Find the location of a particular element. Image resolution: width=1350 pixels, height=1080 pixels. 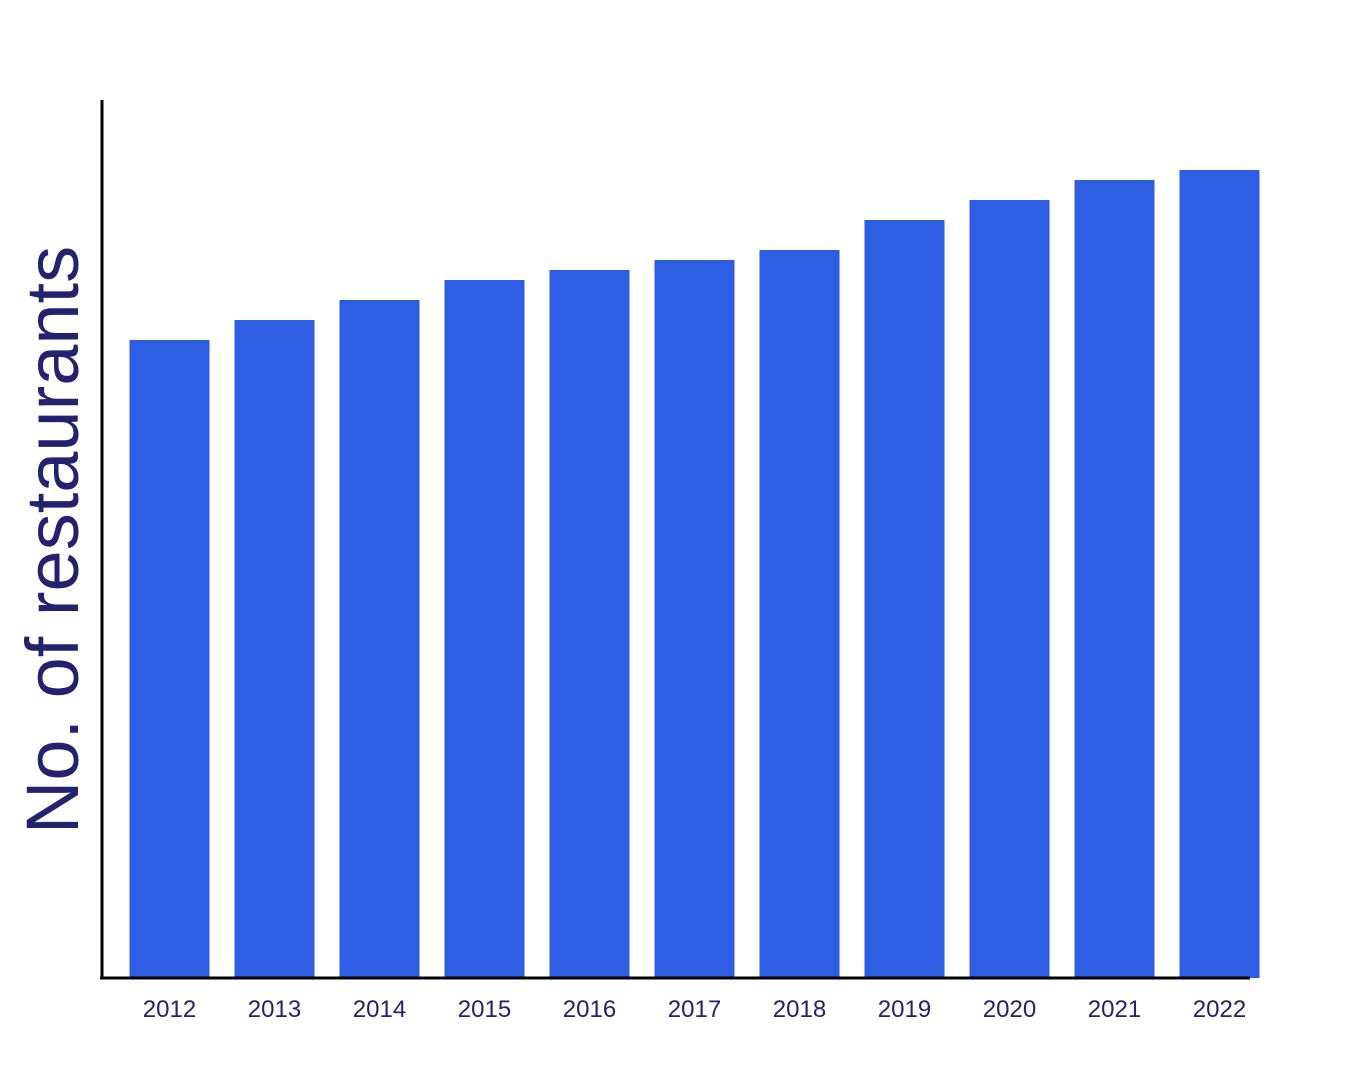

x-tick-label-2012: 2012 is located at coordinates (169, 1009).